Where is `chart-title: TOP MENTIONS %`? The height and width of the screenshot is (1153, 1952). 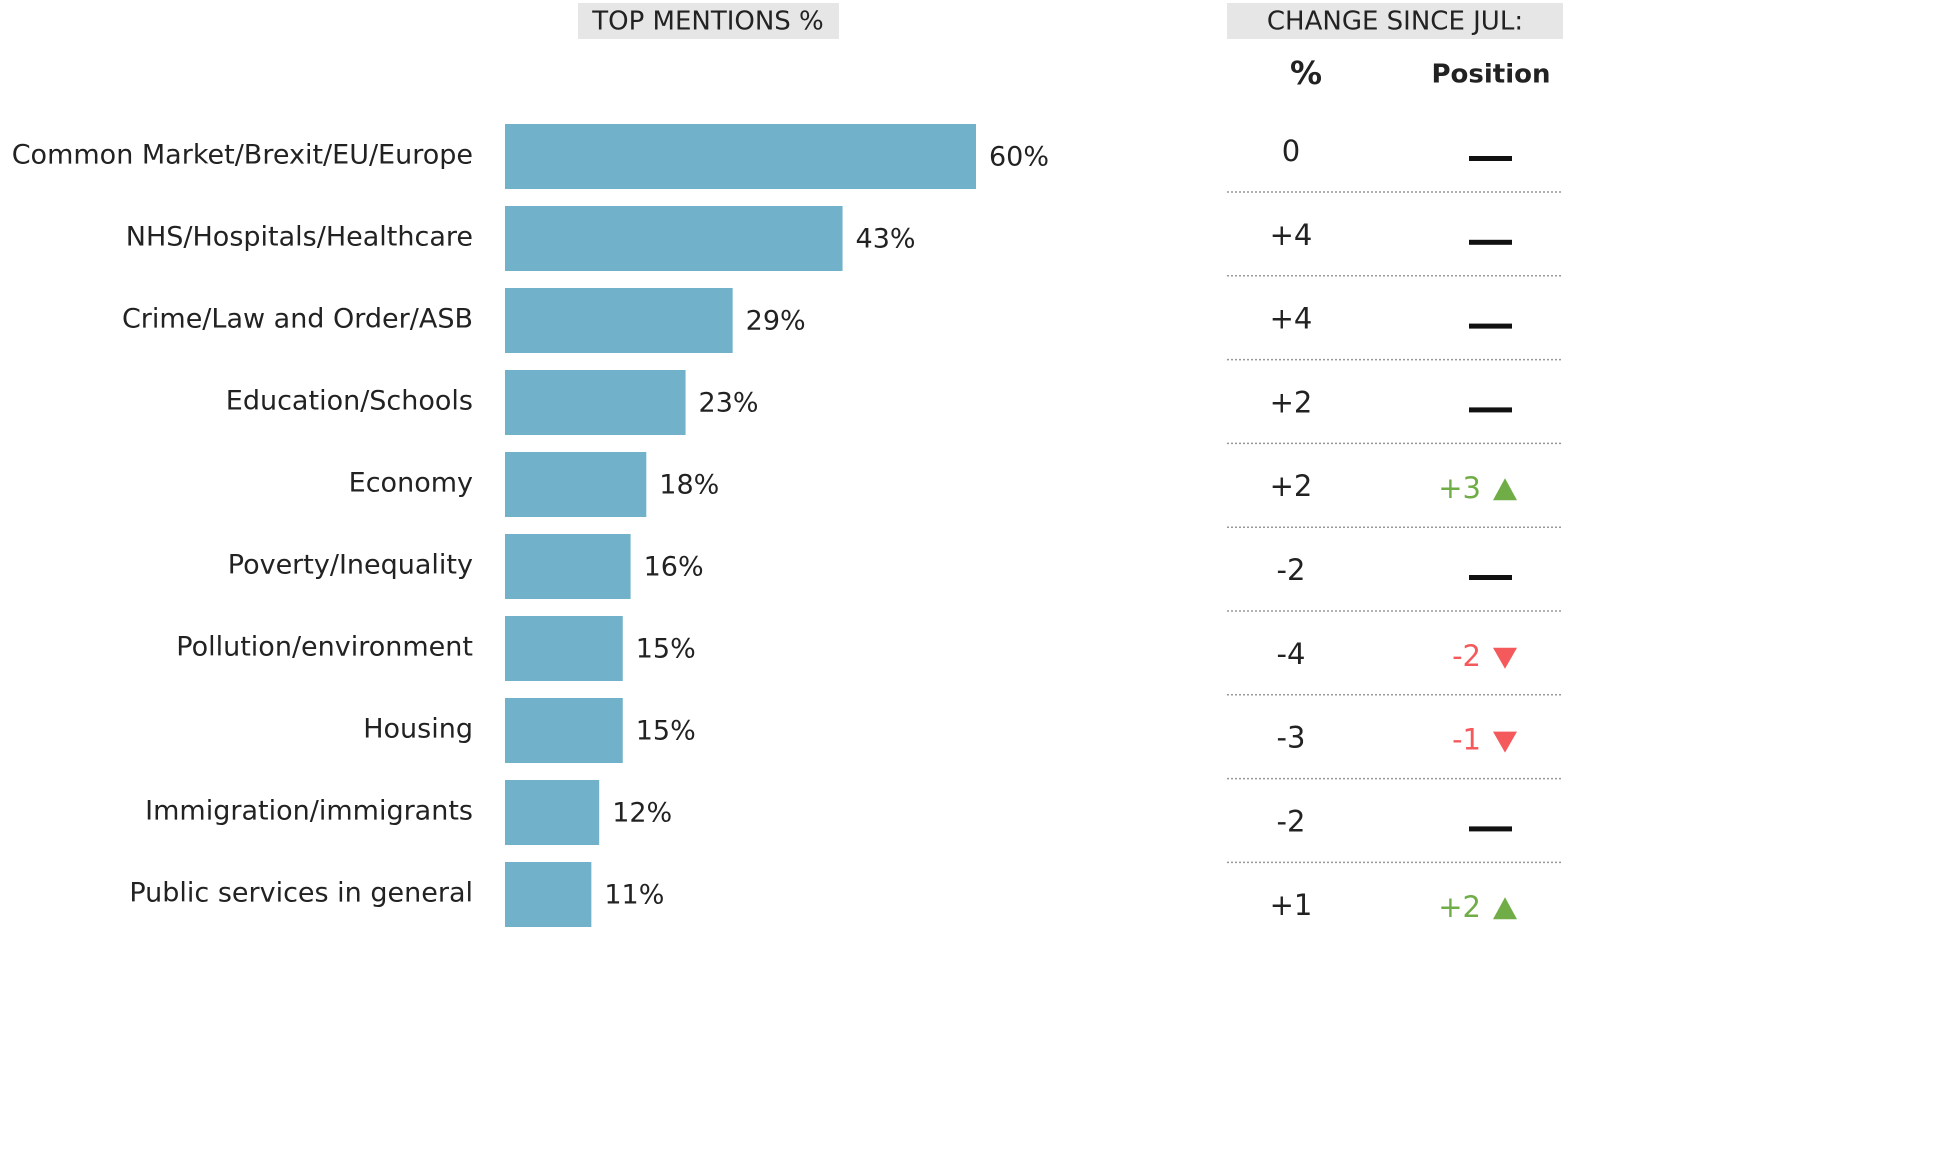 chart-title: TOP MENTIONS % is located at coordinates (707, 22).